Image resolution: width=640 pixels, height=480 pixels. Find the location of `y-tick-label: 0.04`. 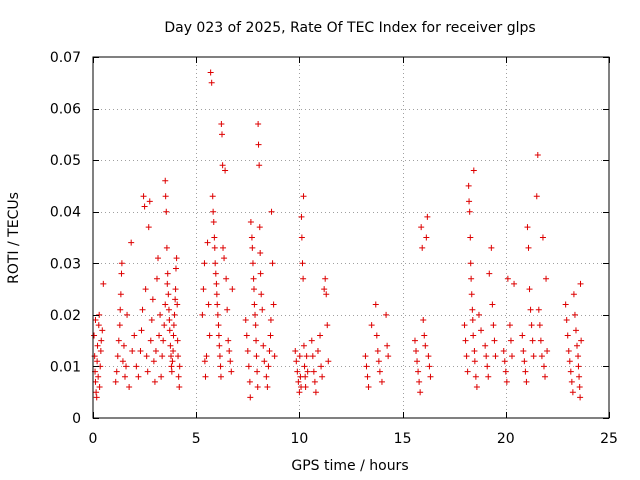

y-tick-label: 0.04 is located at coordinates (65, 213).